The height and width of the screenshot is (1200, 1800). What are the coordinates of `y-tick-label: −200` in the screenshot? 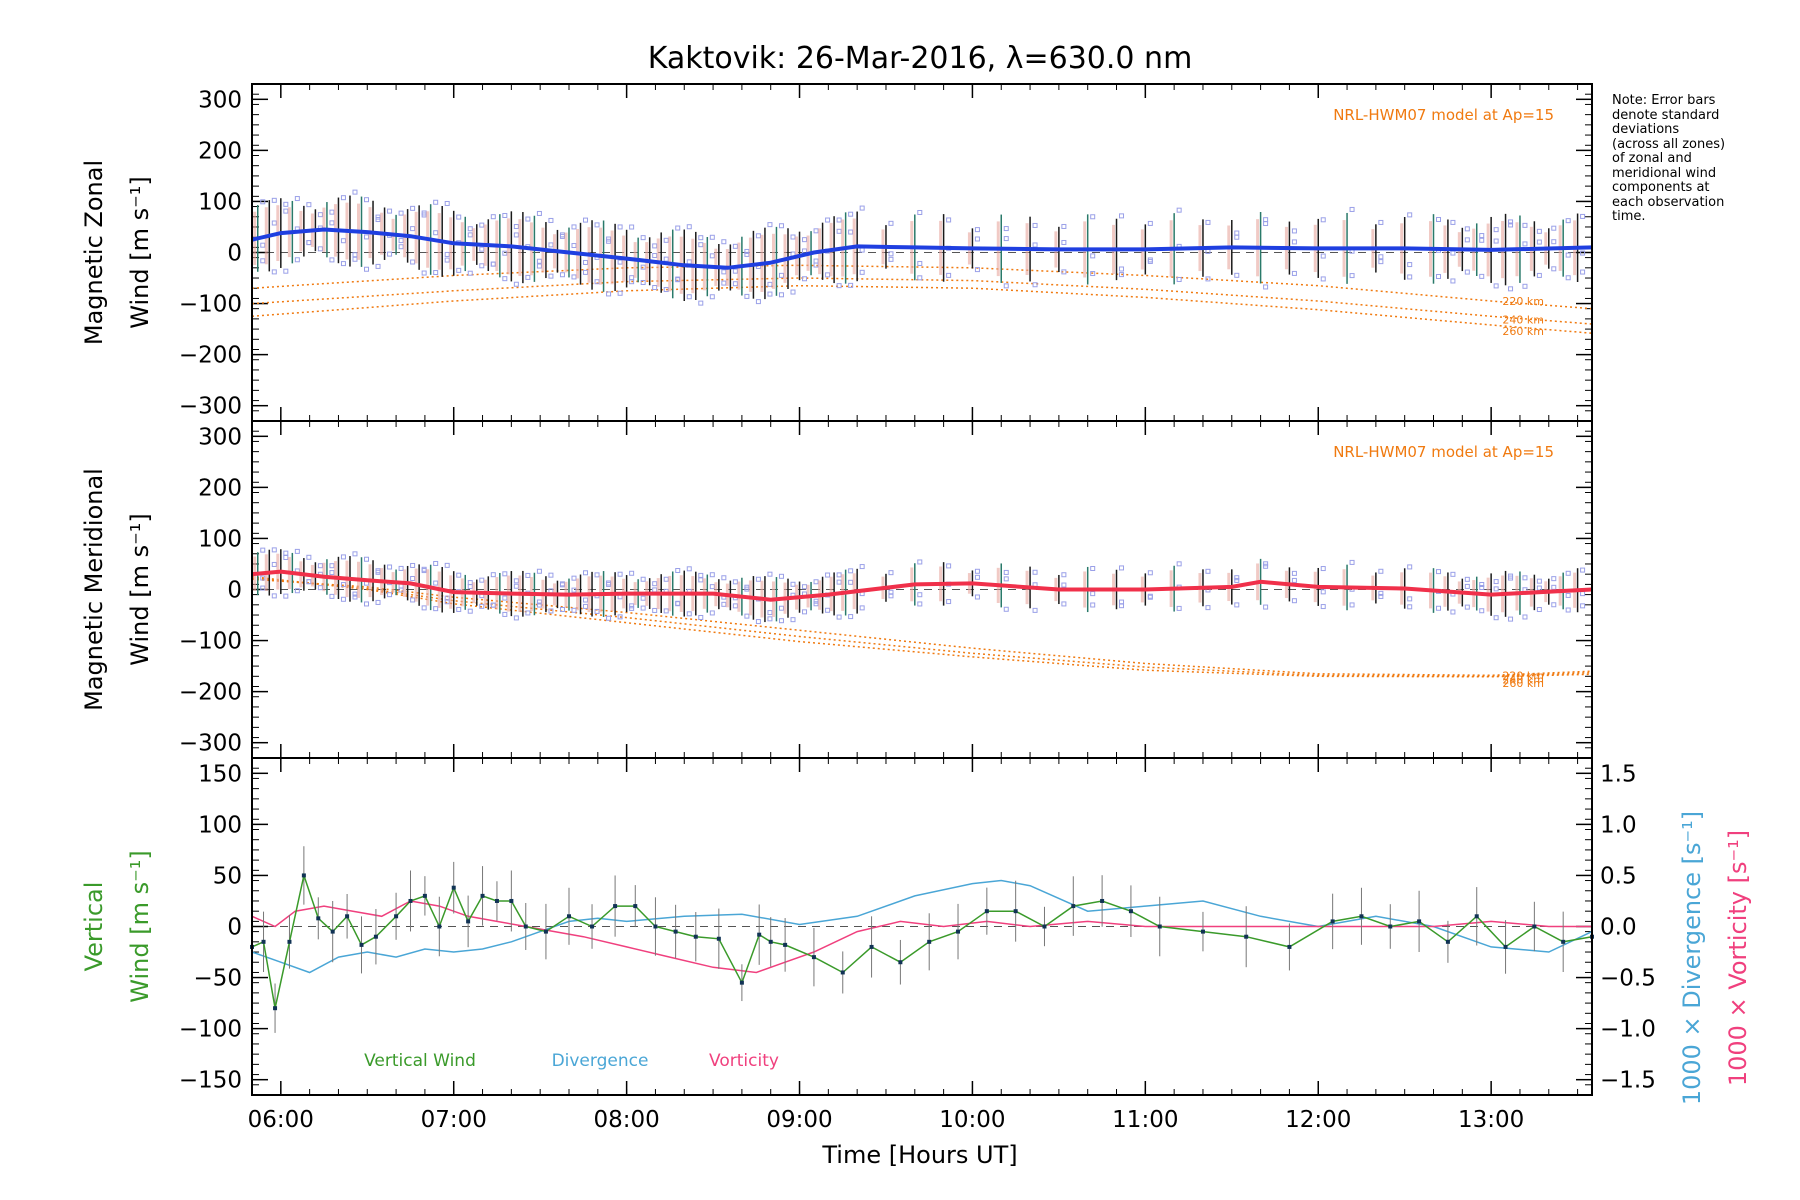 It's located at (210, 356).